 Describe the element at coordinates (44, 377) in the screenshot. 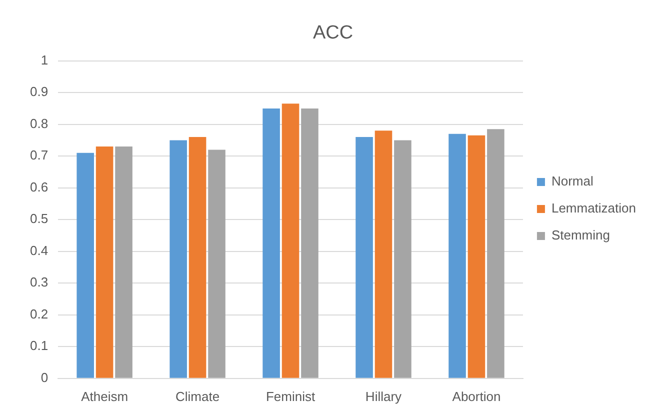

I see `y-tick-label: 0` at that location.